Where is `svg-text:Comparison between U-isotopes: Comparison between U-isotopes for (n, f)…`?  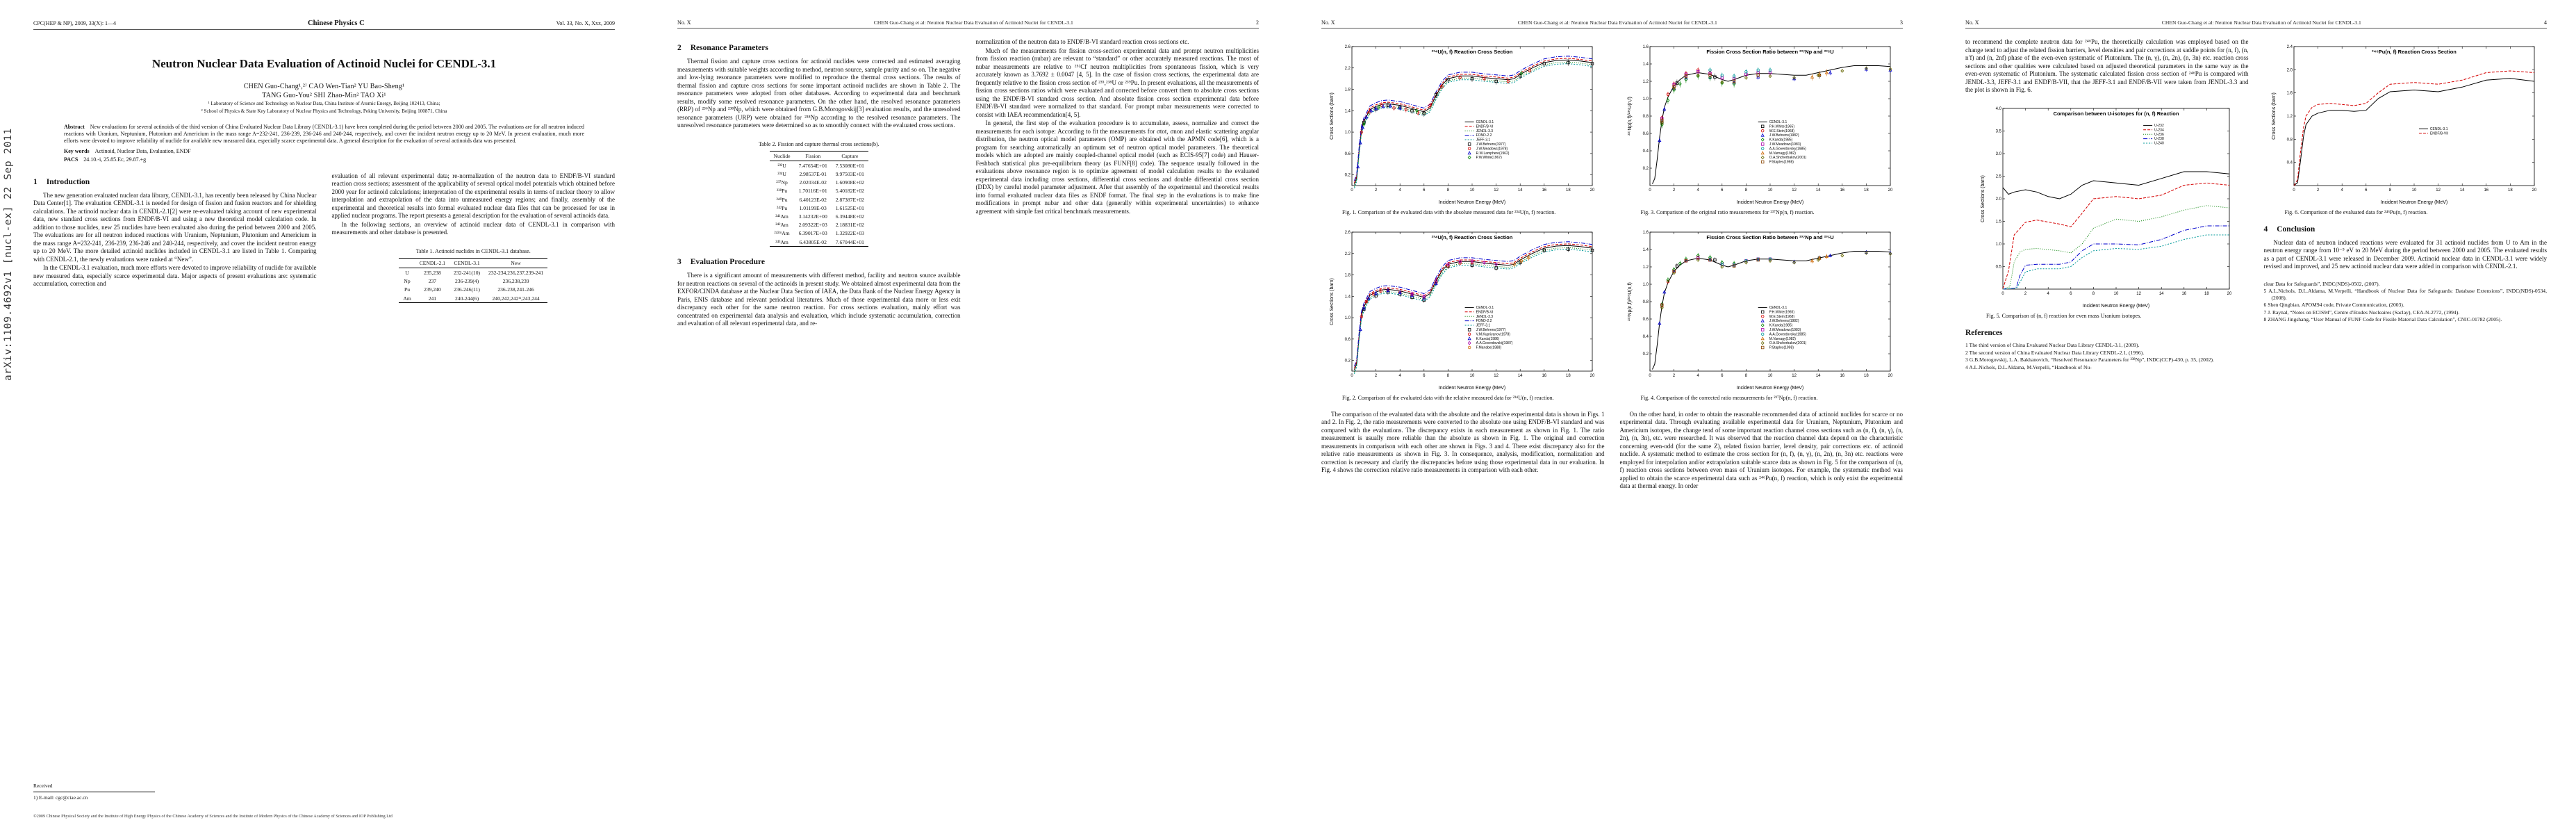 svg-text:Comparison between U-isotopes: Comparison between U-isotopes for (n, f)… is located at coordinates (2116, 114).